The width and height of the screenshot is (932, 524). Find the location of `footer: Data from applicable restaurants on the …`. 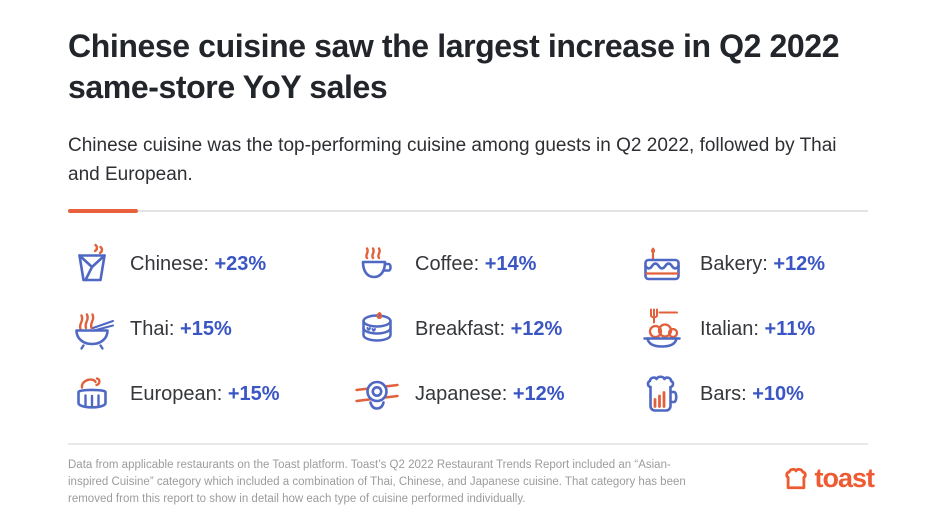

footer: Data from applicable restaurants on the … is located at coordinates (471, 475).